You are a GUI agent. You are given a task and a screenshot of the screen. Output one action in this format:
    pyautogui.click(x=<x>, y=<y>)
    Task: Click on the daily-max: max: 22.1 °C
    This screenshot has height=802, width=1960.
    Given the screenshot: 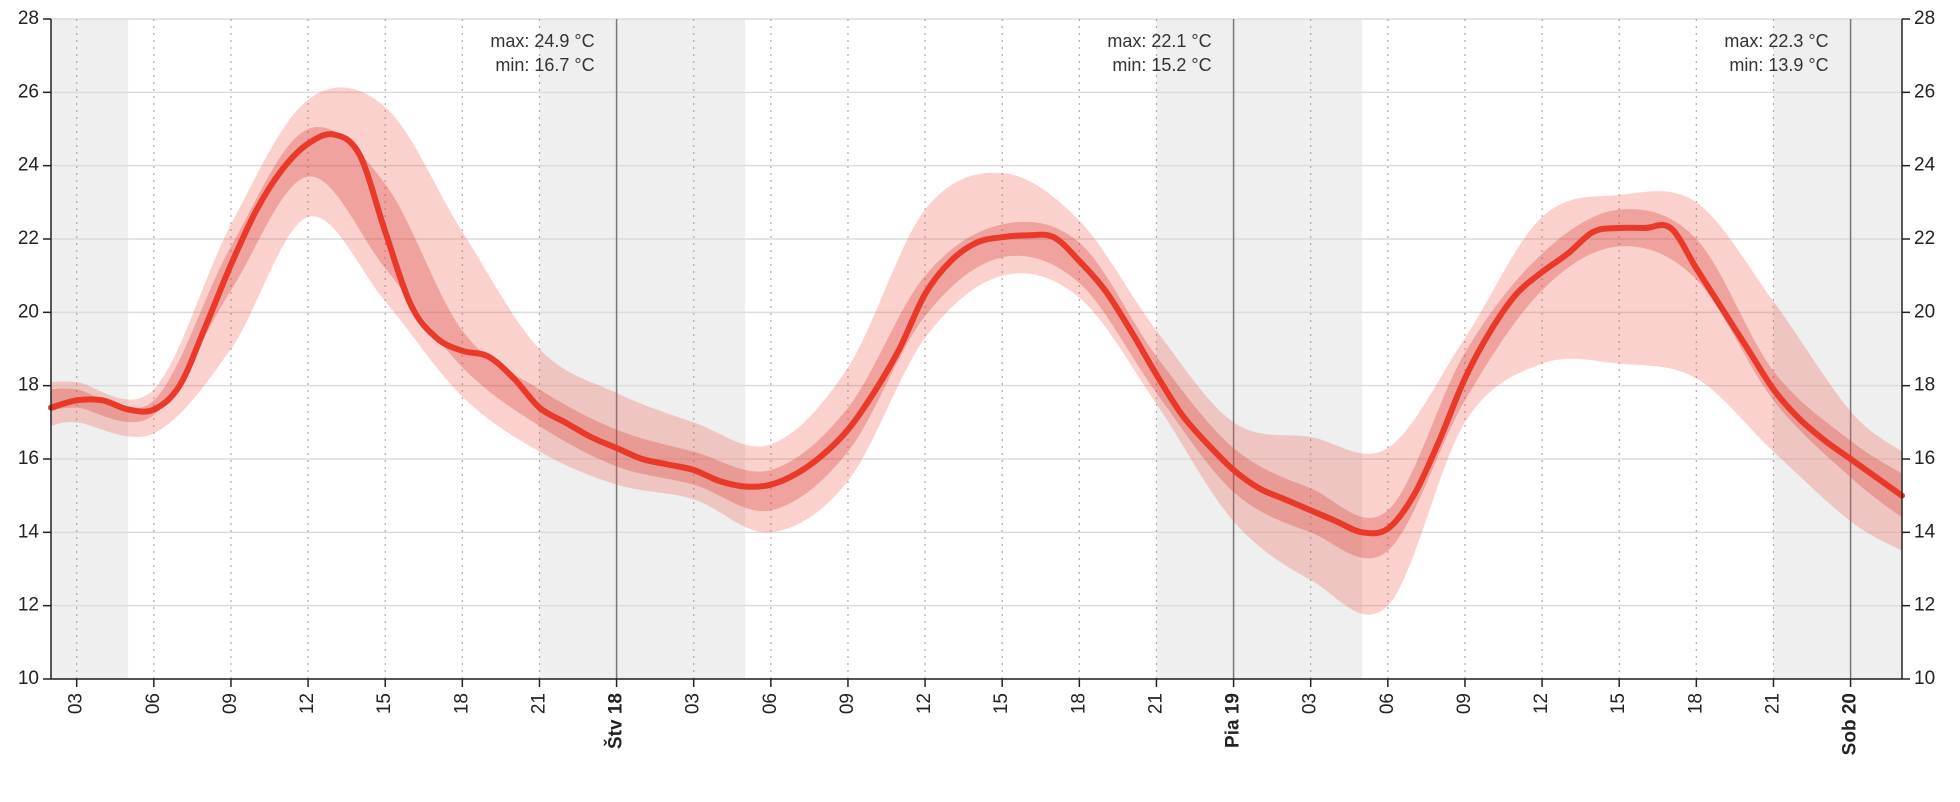 What is the action you would take?
    pyautogui.click(x=1159, y=41)
    